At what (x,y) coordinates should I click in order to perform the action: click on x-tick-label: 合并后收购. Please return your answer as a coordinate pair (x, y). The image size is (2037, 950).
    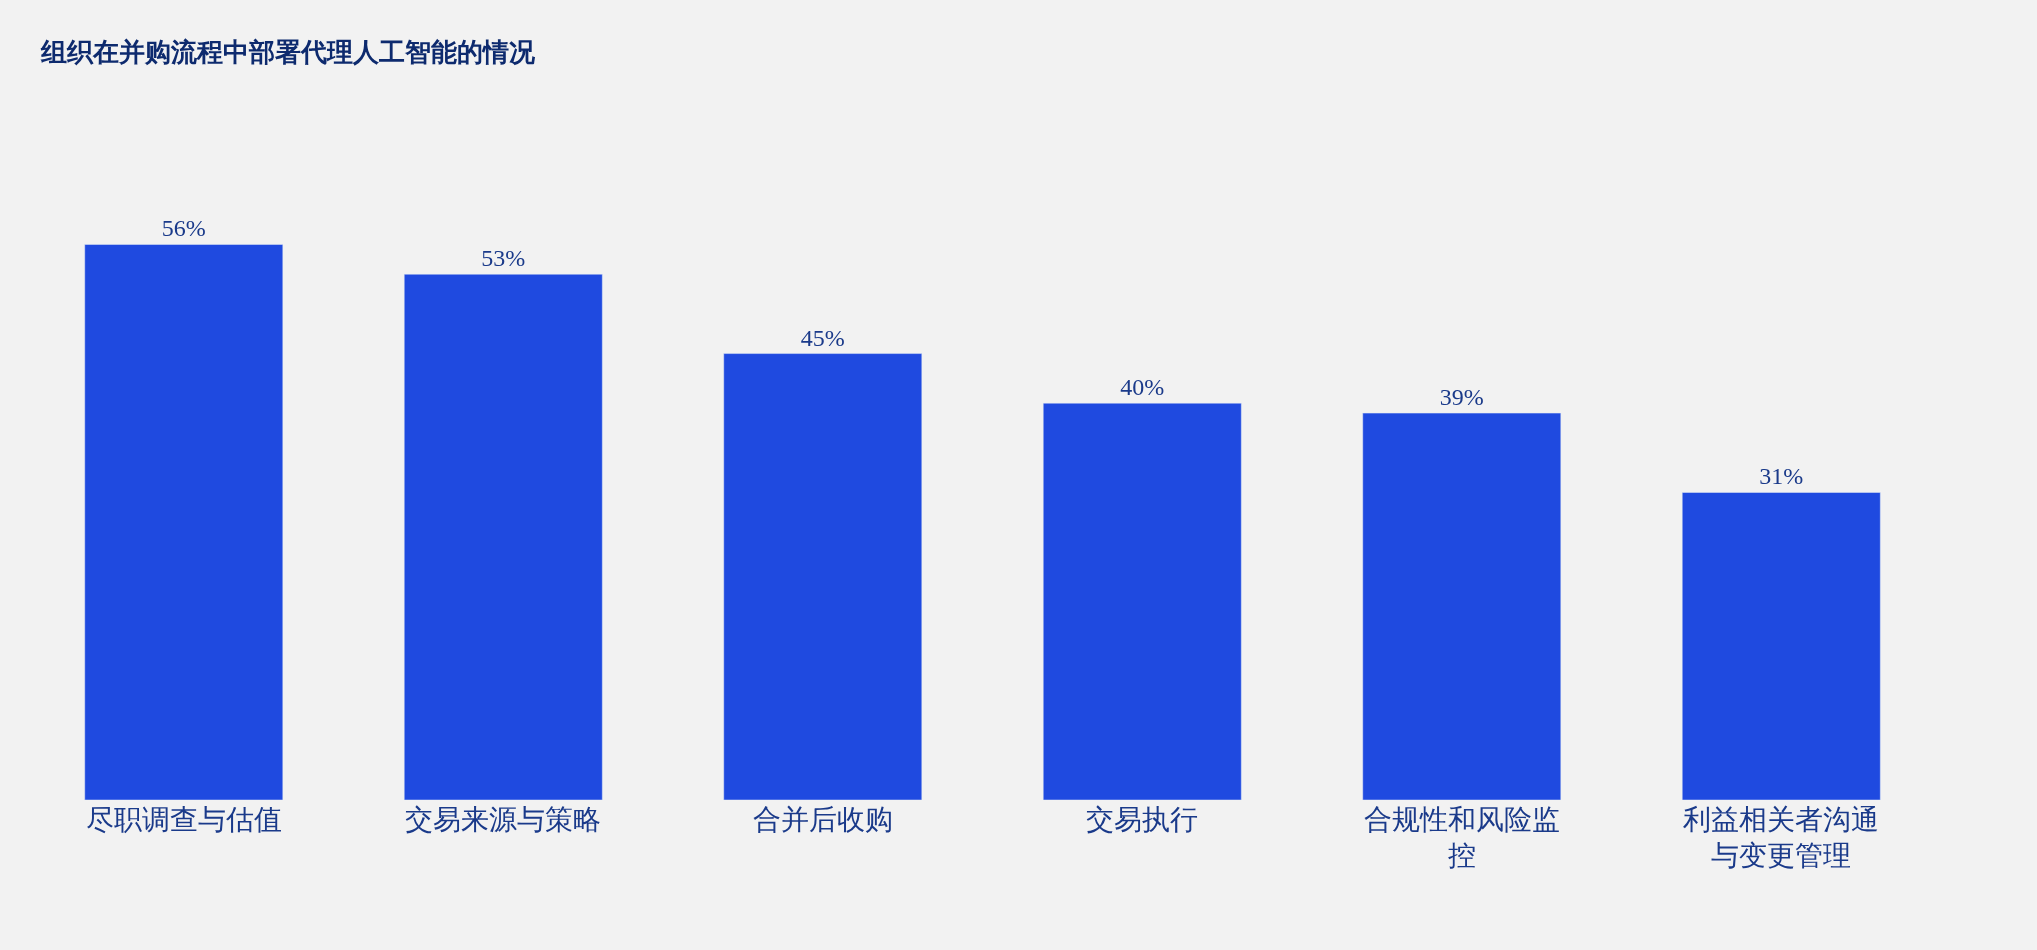
    Looking at the image, I should click on (822, 819).